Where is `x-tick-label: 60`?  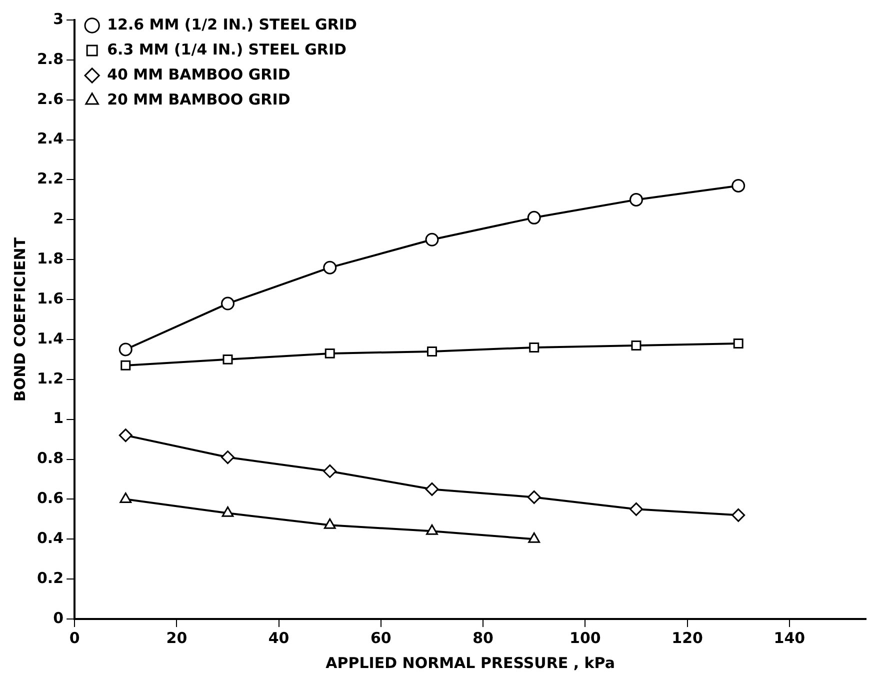
x-tick-label: 60 is located at coordinates (381, 637).